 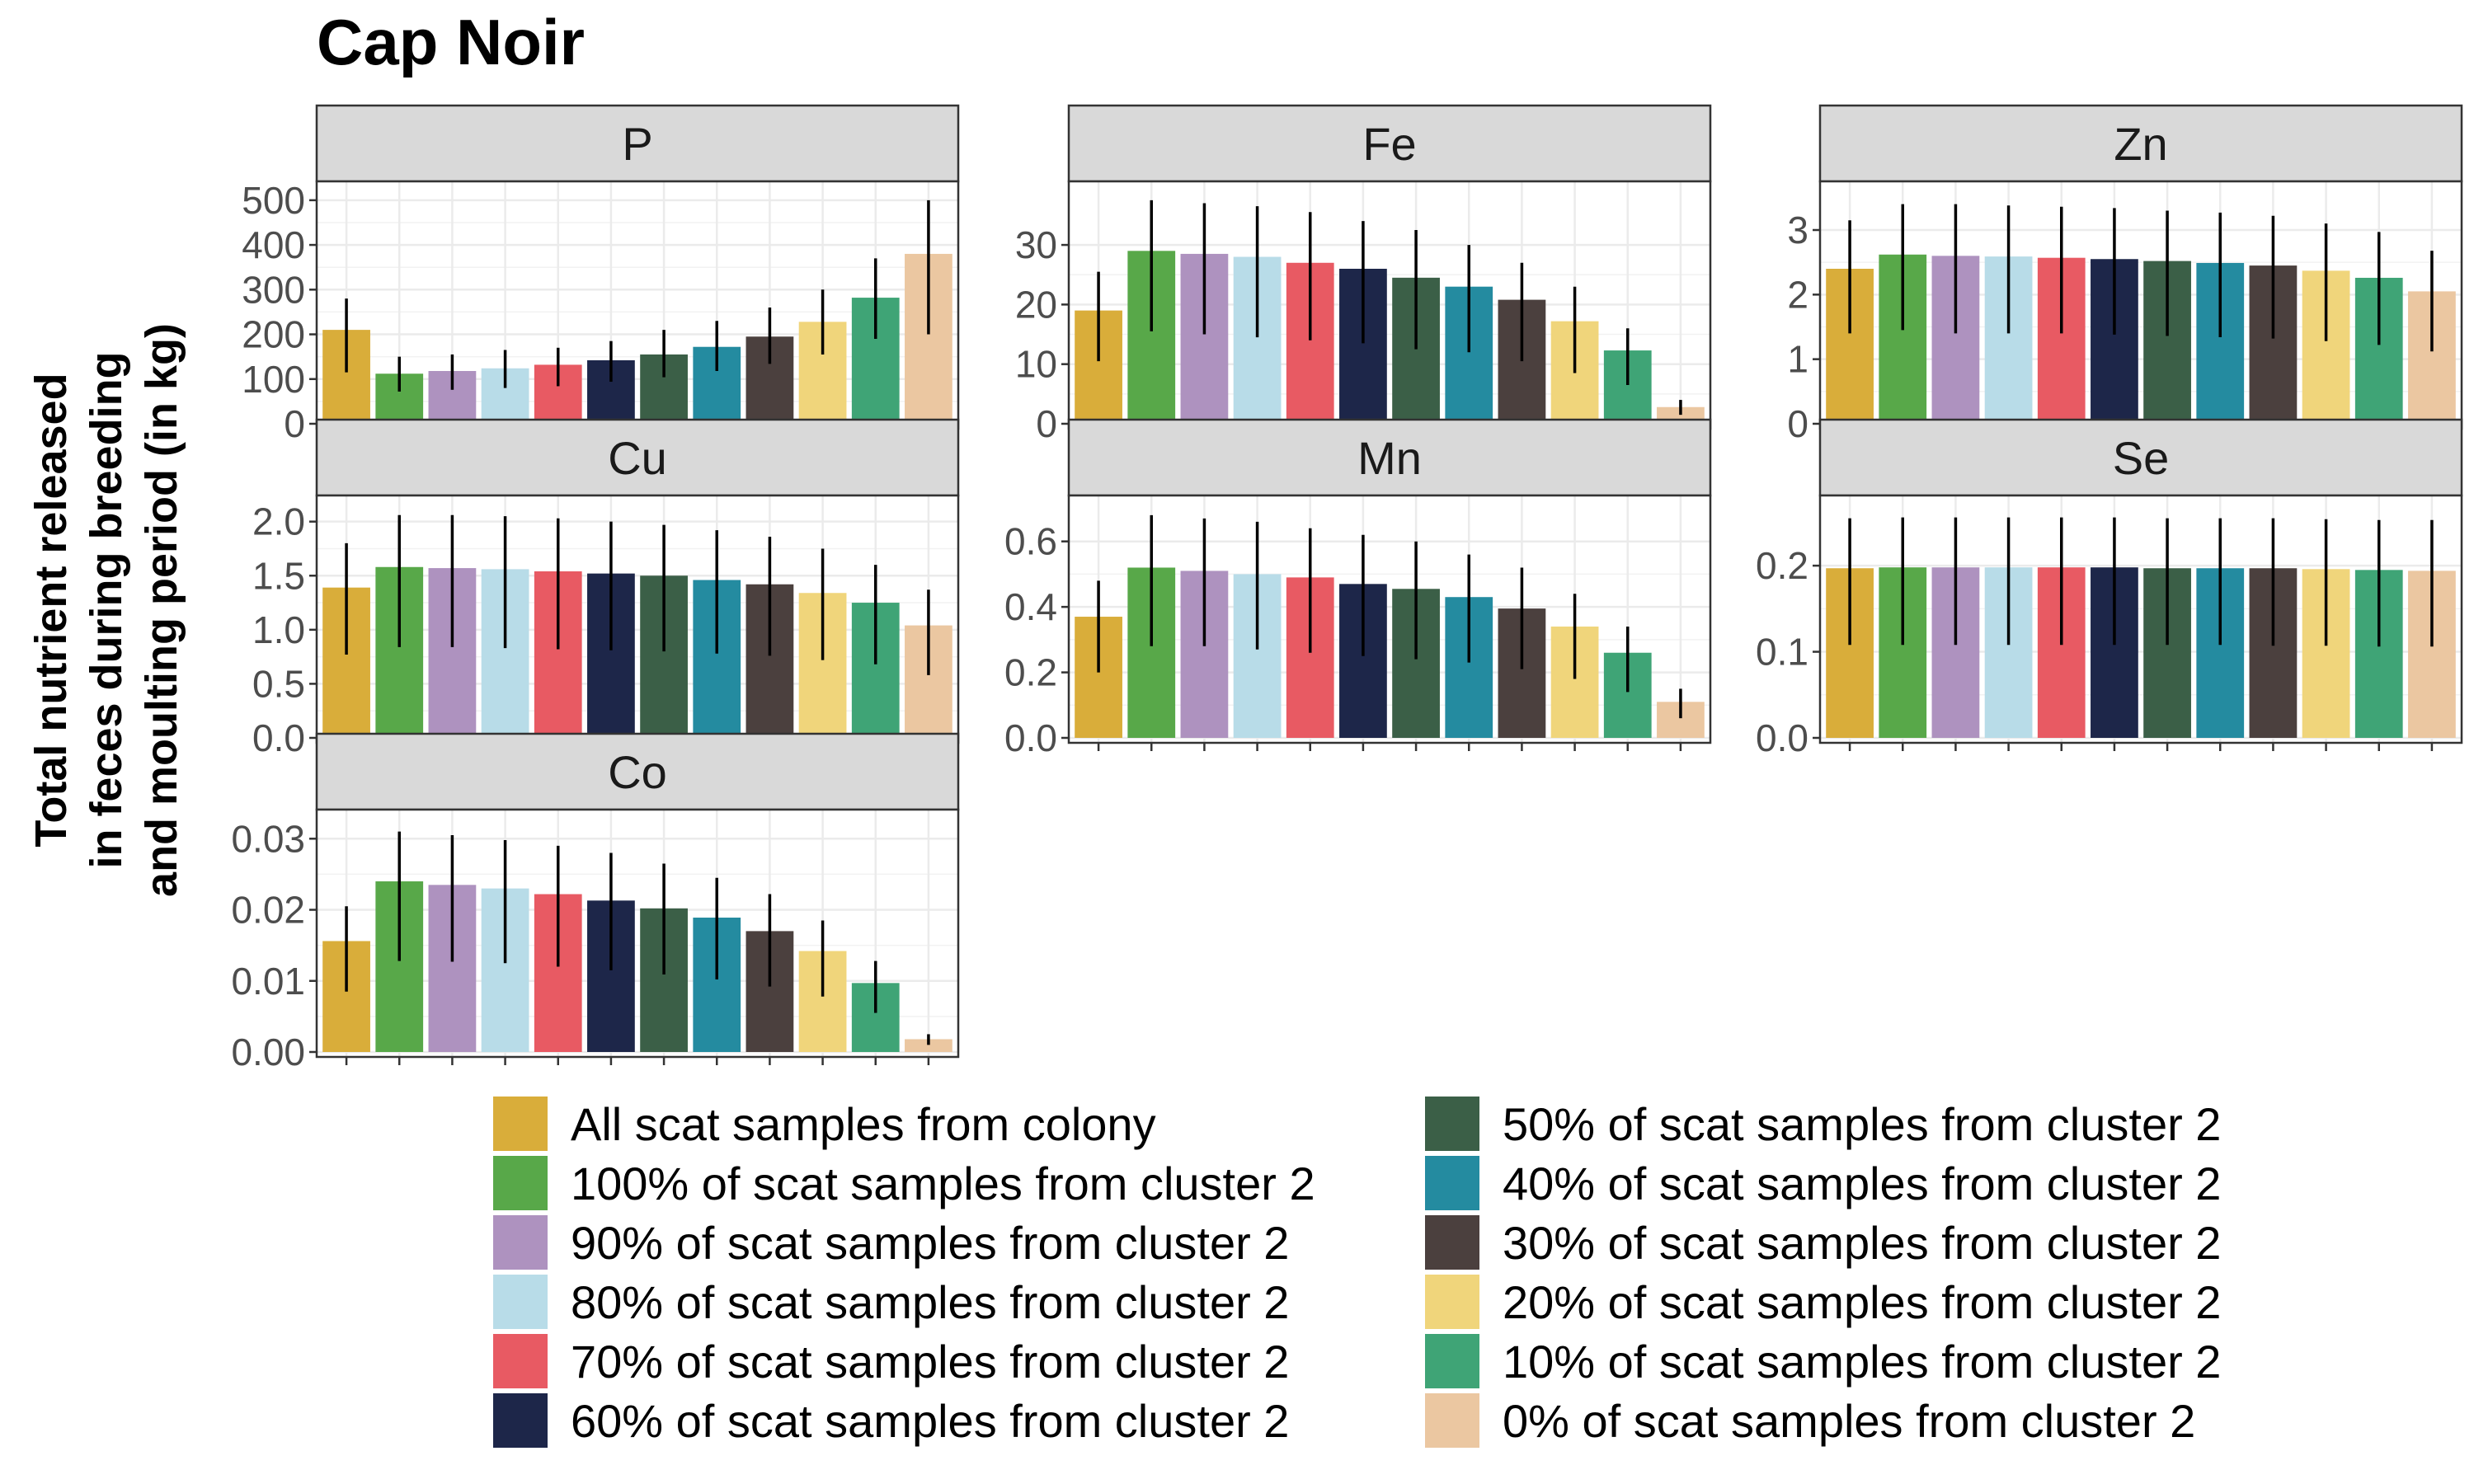 I want to click on legend-item: 70% of scat samples from cluster 2, so click(x=891, y=1361).